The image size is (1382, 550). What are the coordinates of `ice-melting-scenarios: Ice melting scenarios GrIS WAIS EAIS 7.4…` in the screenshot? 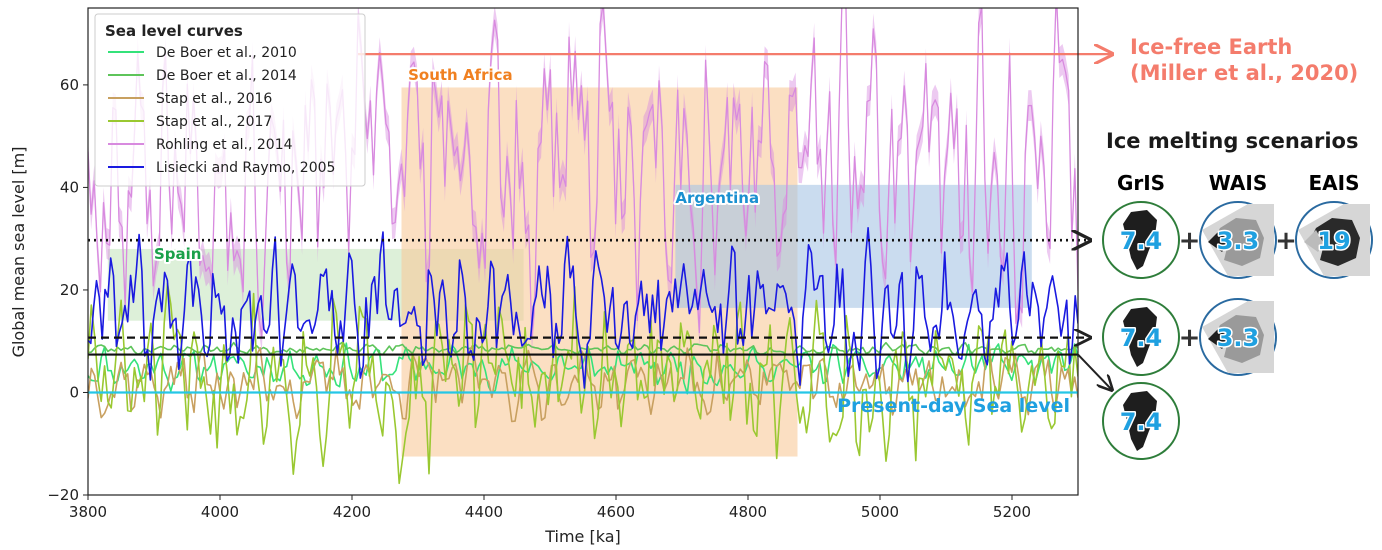 It's located at (1237, 294).